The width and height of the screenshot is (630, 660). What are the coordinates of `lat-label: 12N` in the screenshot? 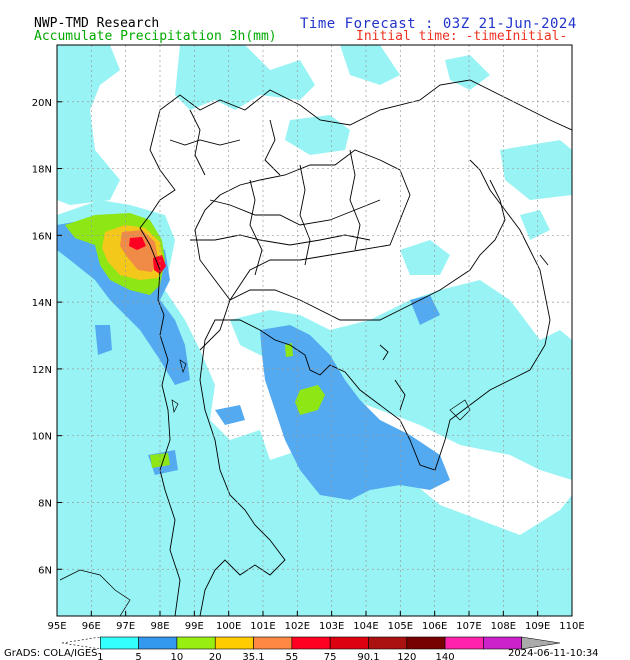 It's located at (42, 370).